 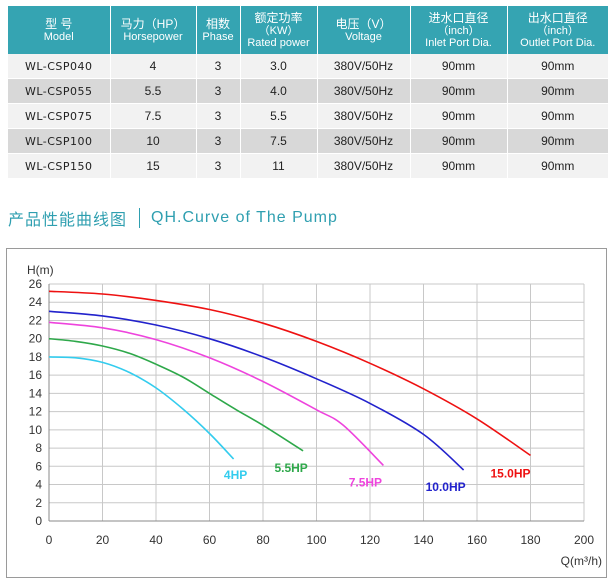 What do you see at coordinates (364, 30) in the screenshot?
I see `header-voltage: 电压（V） Voltage` at bounding box center [364, 30].